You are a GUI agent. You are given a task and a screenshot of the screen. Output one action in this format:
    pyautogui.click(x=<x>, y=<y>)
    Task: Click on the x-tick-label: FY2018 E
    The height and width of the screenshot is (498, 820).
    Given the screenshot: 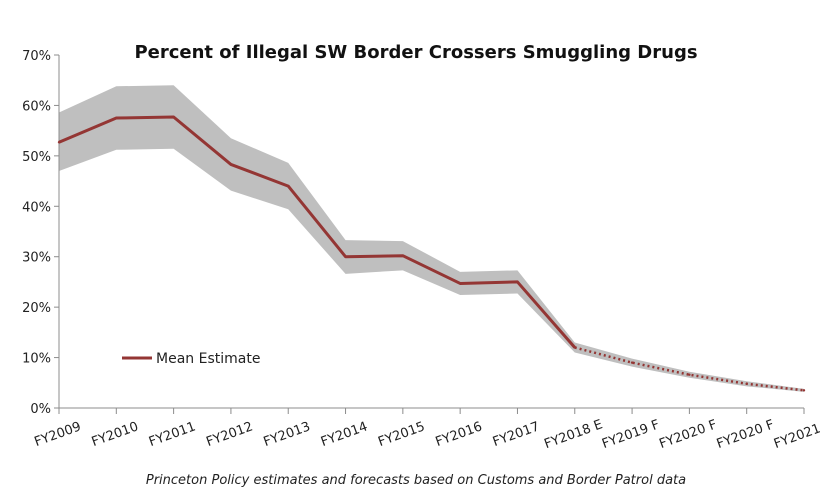 What is the action you would take?
    pyautogui.click(x=573, y=434)
    